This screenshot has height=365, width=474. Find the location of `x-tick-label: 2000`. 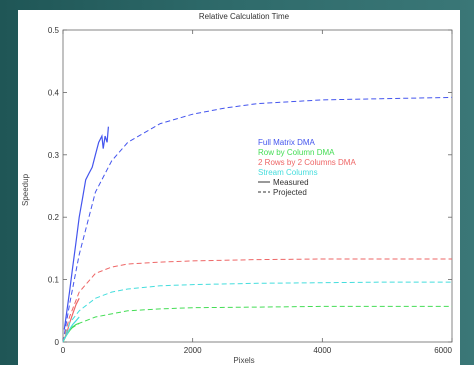

x-tick-label: 2000 is located at coordinates (193, 350).